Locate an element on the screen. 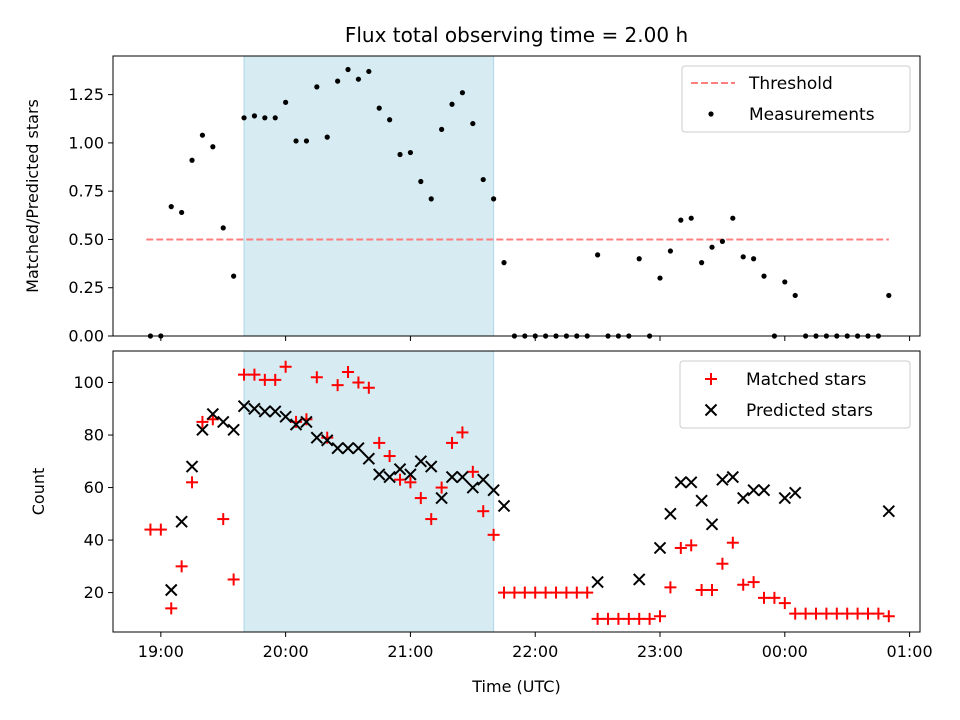 The width and height of the screenshot is (960, 720). legend-matched-marker is located at coordinates (711, 379).